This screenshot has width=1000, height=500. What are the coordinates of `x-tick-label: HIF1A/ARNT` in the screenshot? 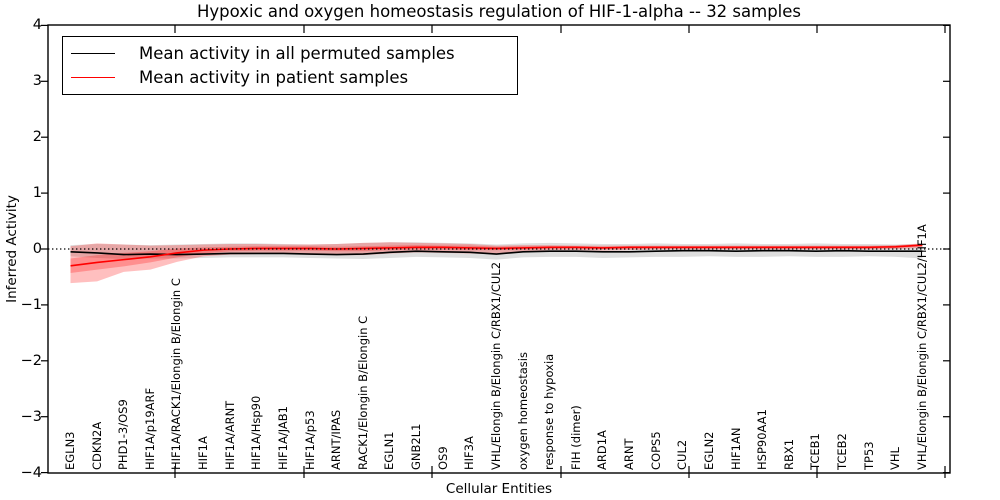 It's located at (229, 435).